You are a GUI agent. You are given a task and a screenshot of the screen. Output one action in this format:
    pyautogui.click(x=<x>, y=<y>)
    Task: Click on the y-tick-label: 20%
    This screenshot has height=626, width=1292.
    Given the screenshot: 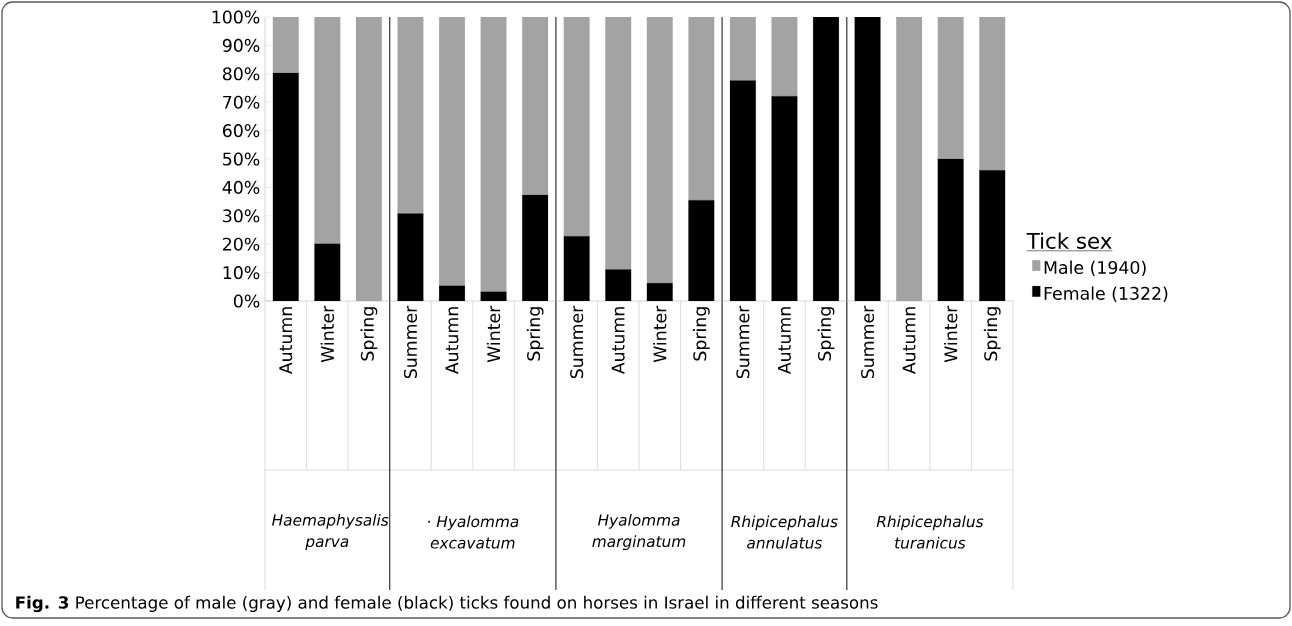 What is the action you would take?
    pyautogui.click(x=241, y=244)
    